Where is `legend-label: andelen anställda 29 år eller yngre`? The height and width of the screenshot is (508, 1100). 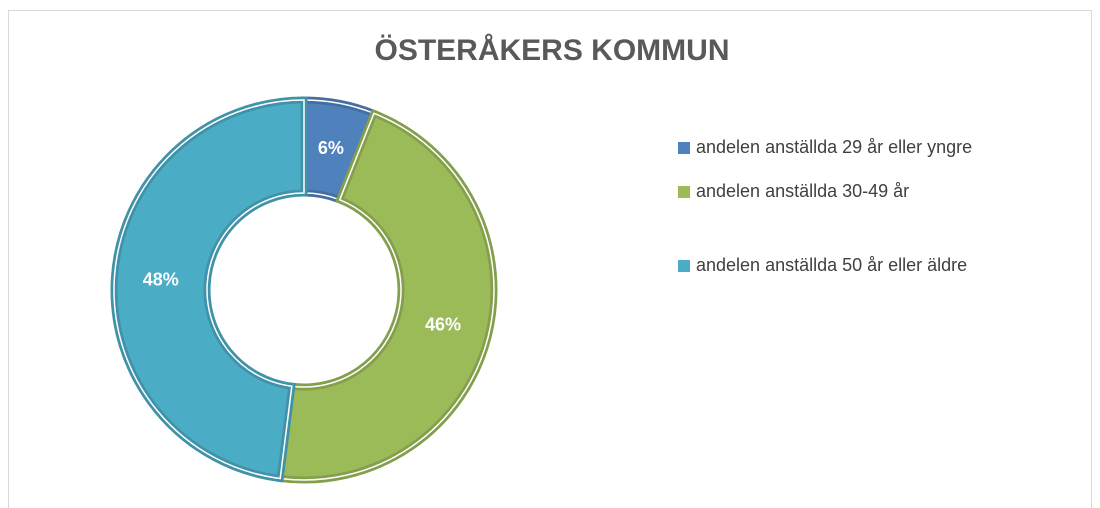
legend-label: andelen anställda 29 år eller yngre is located at coordinates (834, 147).